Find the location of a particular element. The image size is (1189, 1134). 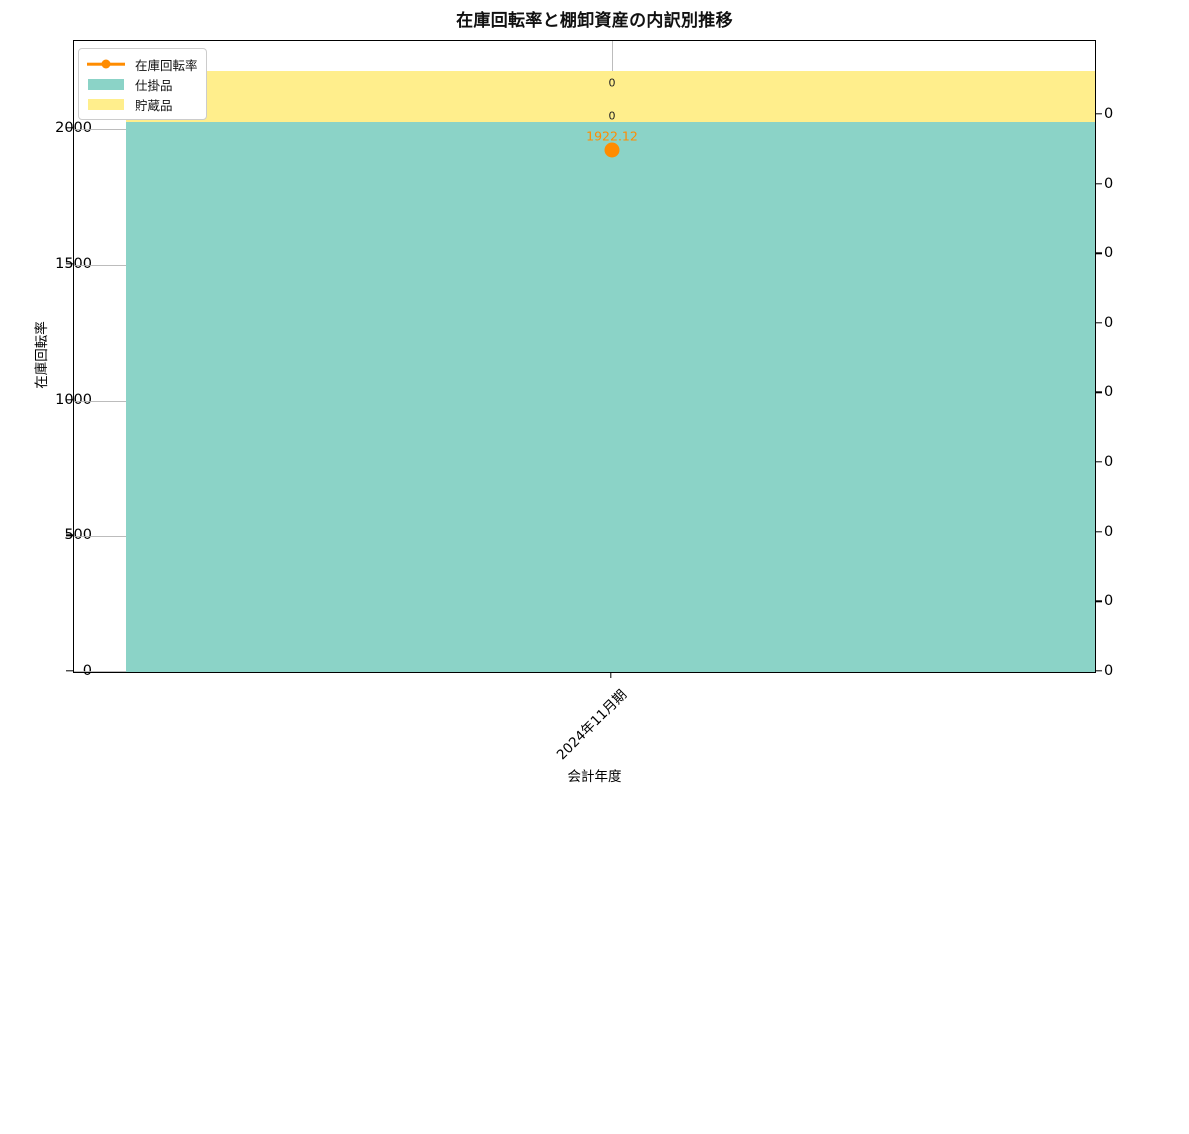

y-axis-left-label: 在庫回転率 is located at coordinates (41, 355).